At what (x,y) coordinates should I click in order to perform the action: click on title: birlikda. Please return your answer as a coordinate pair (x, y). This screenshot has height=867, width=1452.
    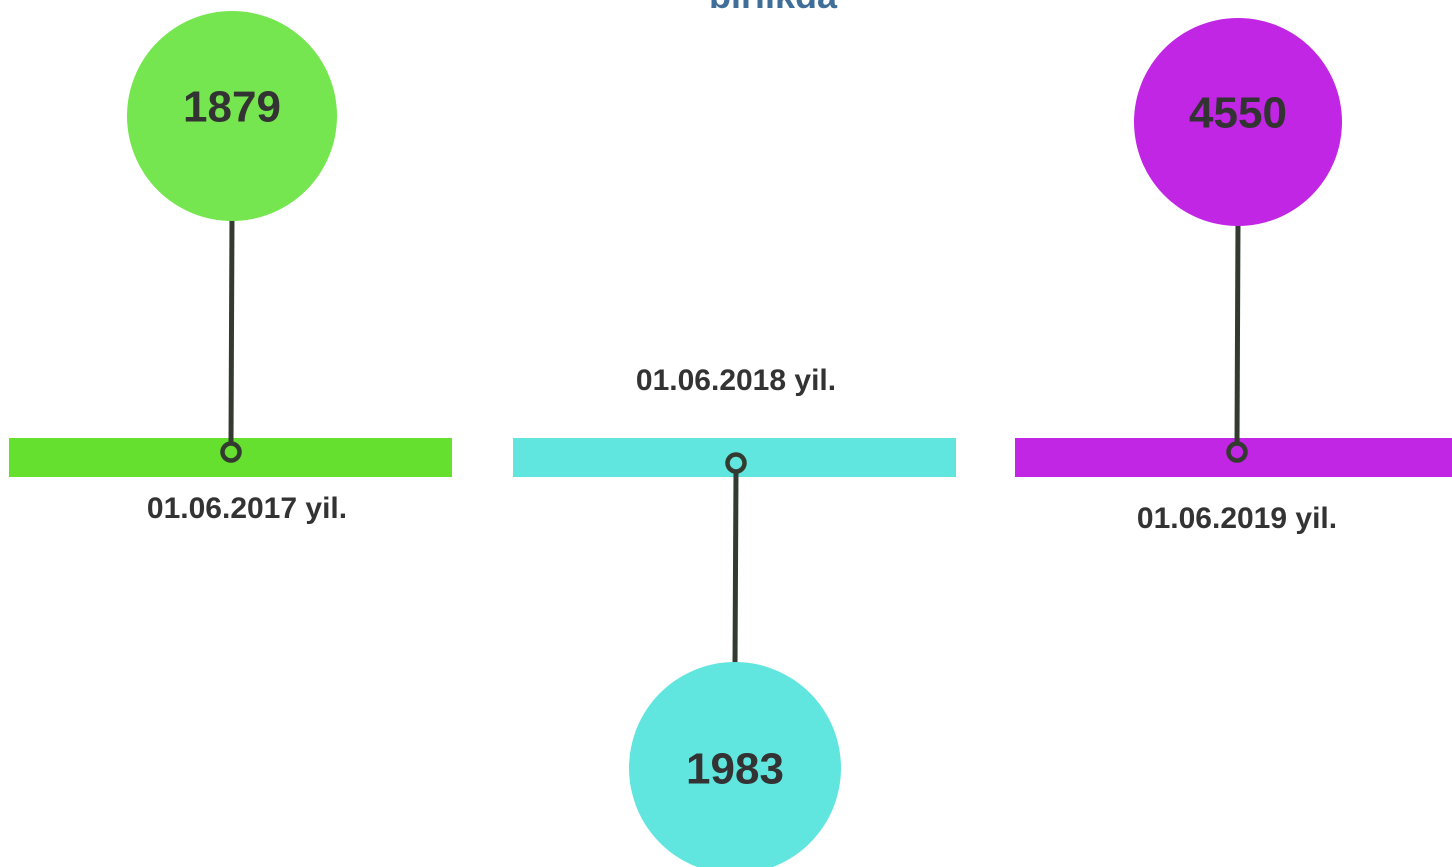
    Looking at the image, I should click on (773, 8).